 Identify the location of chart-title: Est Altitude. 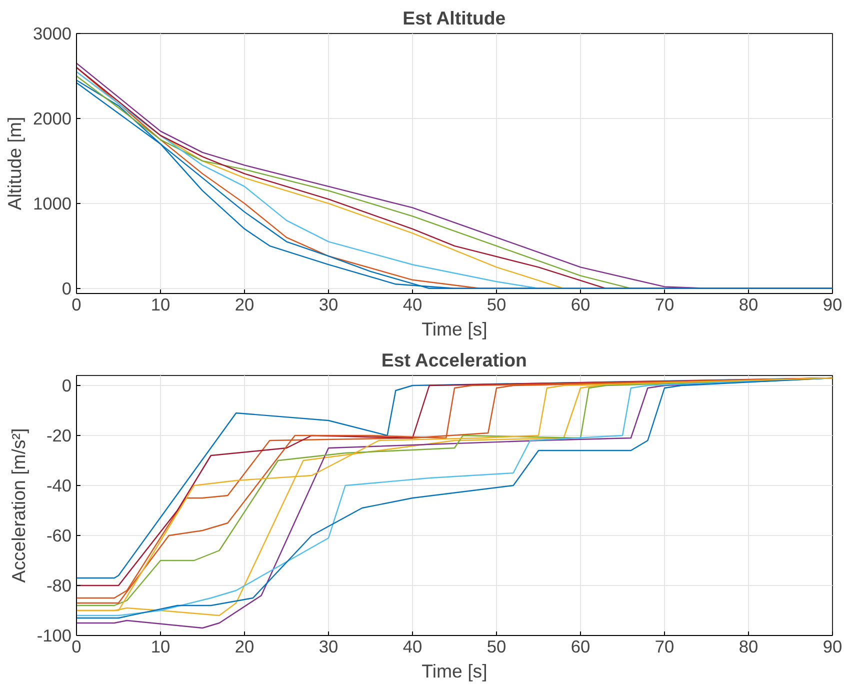
(454, 18).